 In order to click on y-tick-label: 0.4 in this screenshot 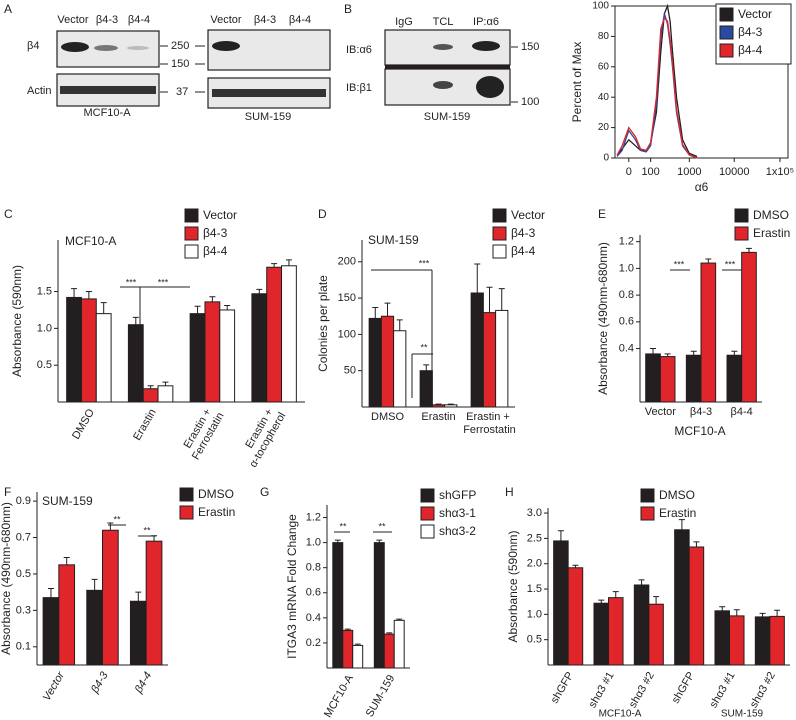, I will do `click(313, 618)`.